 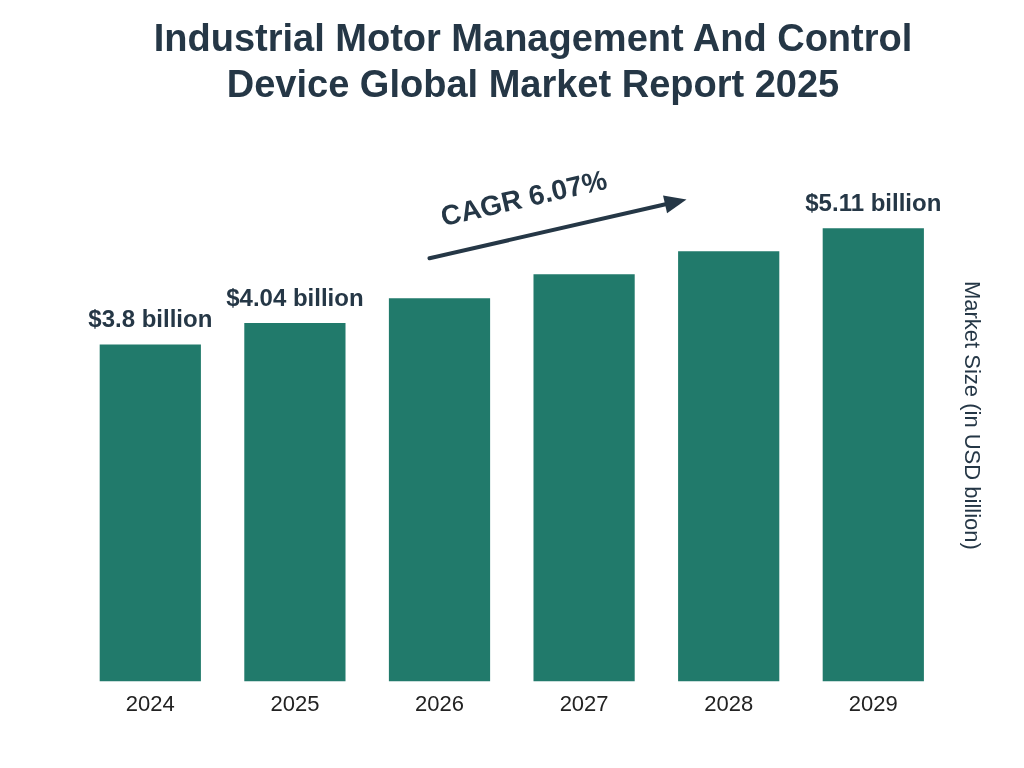 I want to click on y-axis-title: Market Size (in USD billion), so click(x=972, y=415).